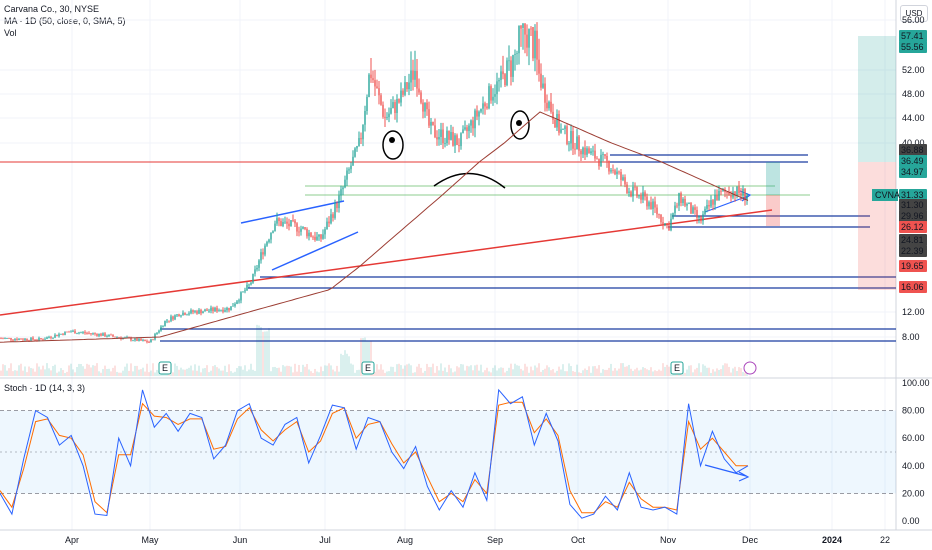  I want to click on stoch-indicator-label: Stoch · 1D (14, 3, 3), so click(45, 388).